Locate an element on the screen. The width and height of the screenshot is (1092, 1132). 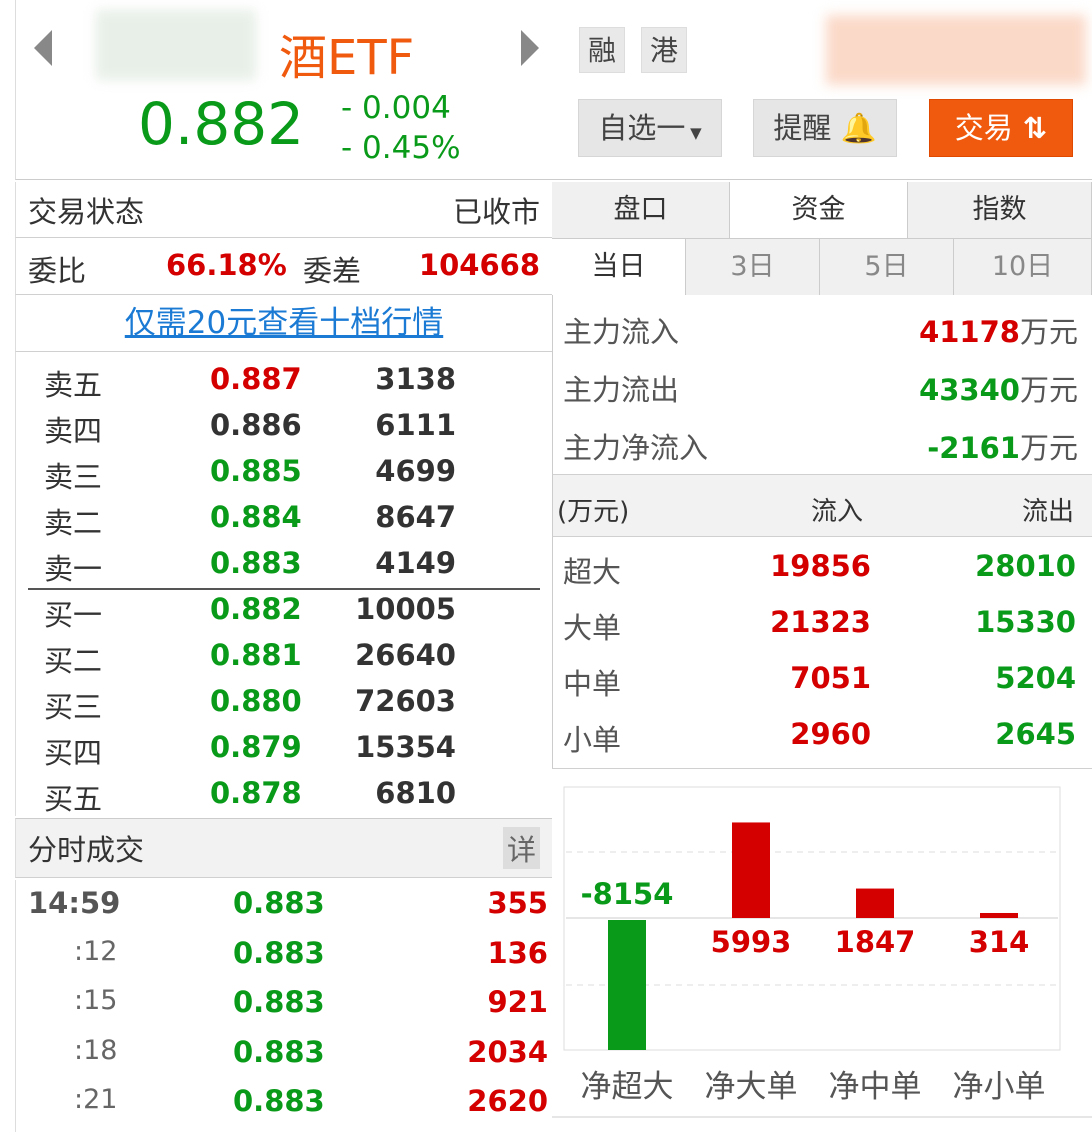
category-label-3: 净小单 is located at coordinates (999, 1087).